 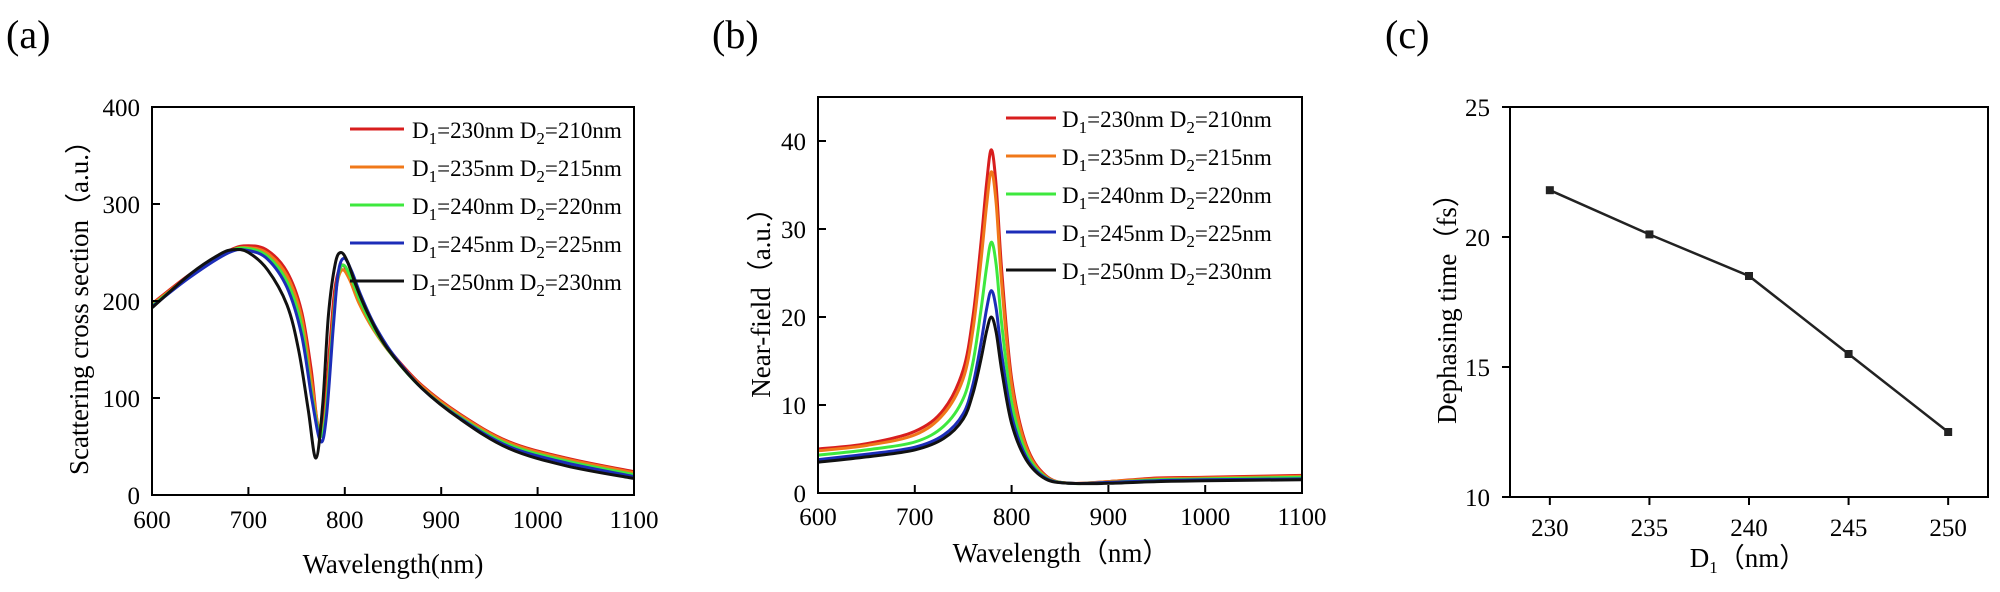 I want to click on panel-b-curves, so click(x=1060, y=317).